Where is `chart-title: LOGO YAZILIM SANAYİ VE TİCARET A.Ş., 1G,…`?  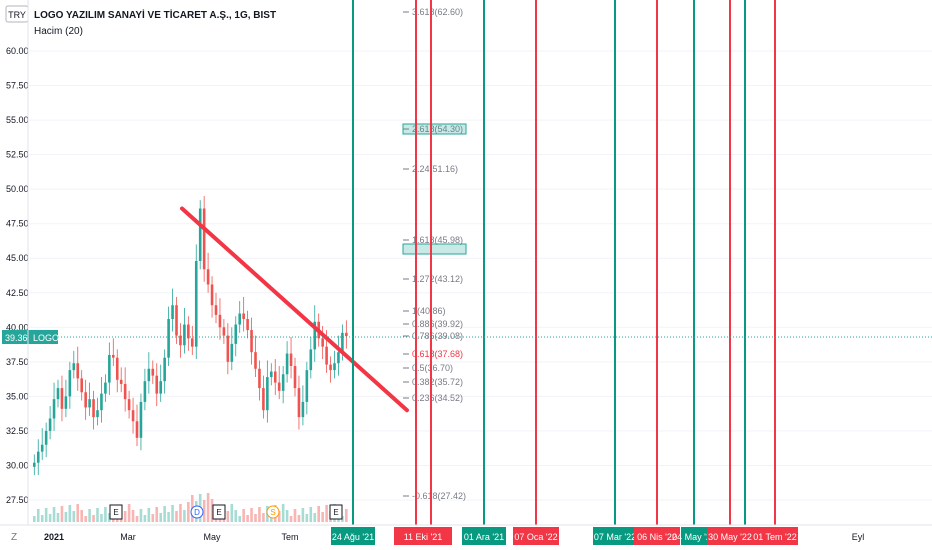
chart-title: LOGO YAZILIM SANAYİ VE TİCARET A.Ş., 1G,… is located at coordinates (155, 14).